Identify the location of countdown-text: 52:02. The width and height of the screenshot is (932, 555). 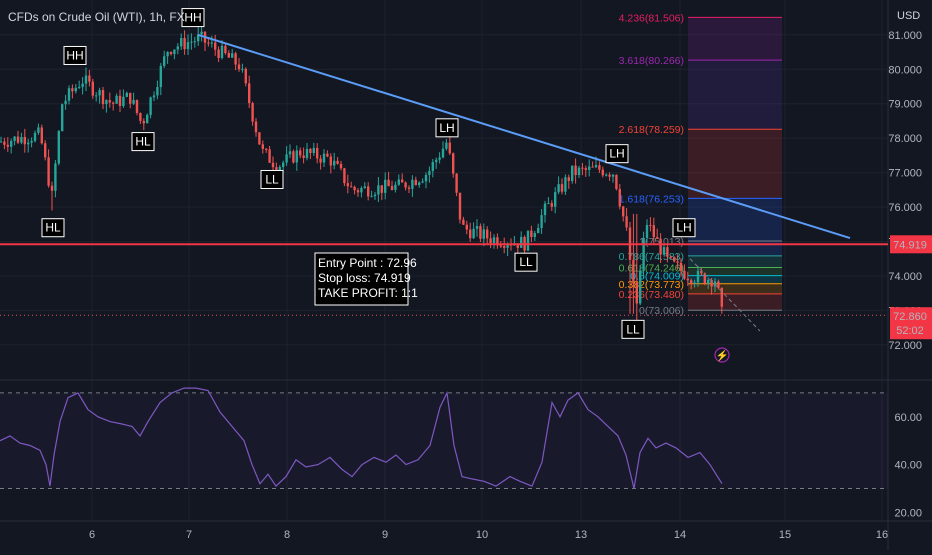
(910, 331).